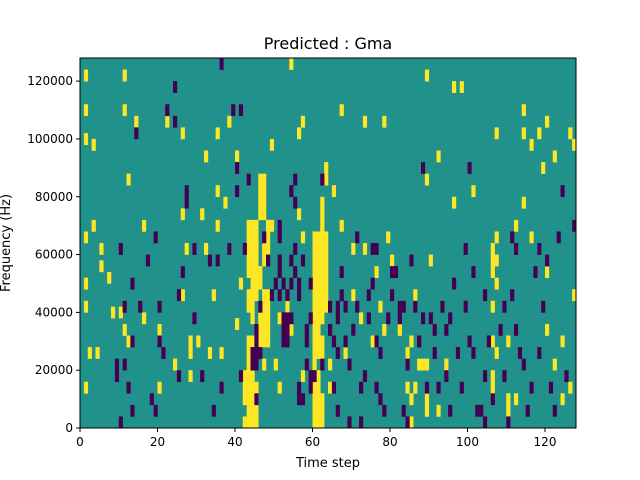  Describe the element at coordinates (316, 438) in the screenshot. I see `x-axis-ticks: 0 20 40 60 80 100 120` at that location.